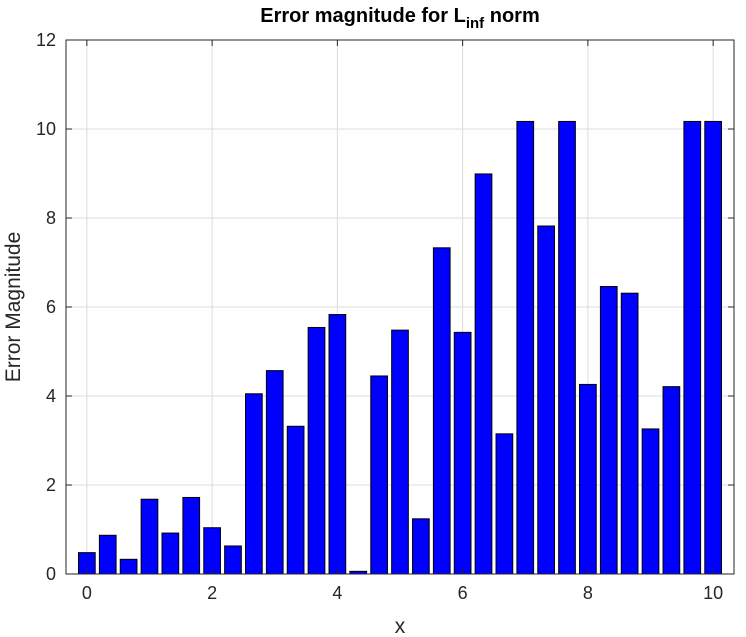  What do you see at coordinates (13, 307) in the screenshot?
I see `y-axis-label: Error Magnitude` at bounding box center [13, 307].